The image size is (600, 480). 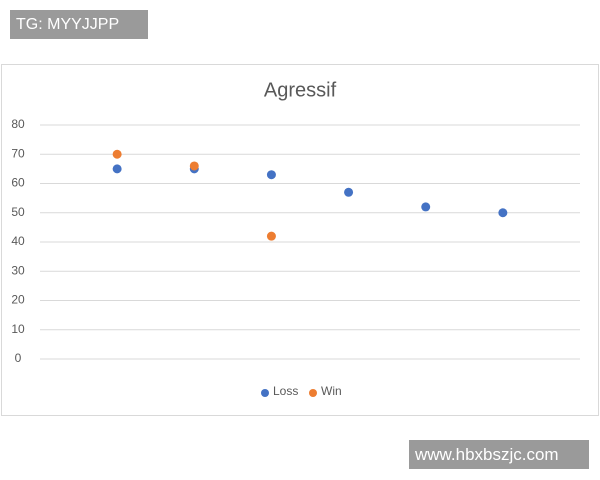 I want to click on legend-label: Loss, so click(x=285, y=391).